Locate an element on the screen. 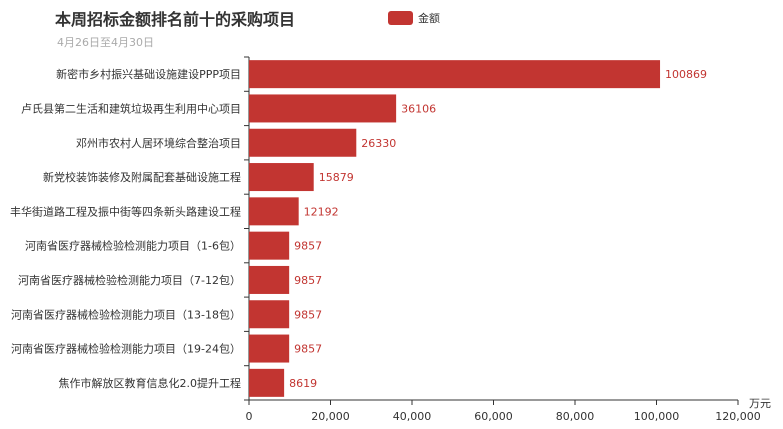  data-label: 100869 is located at coordinates (686, 74).